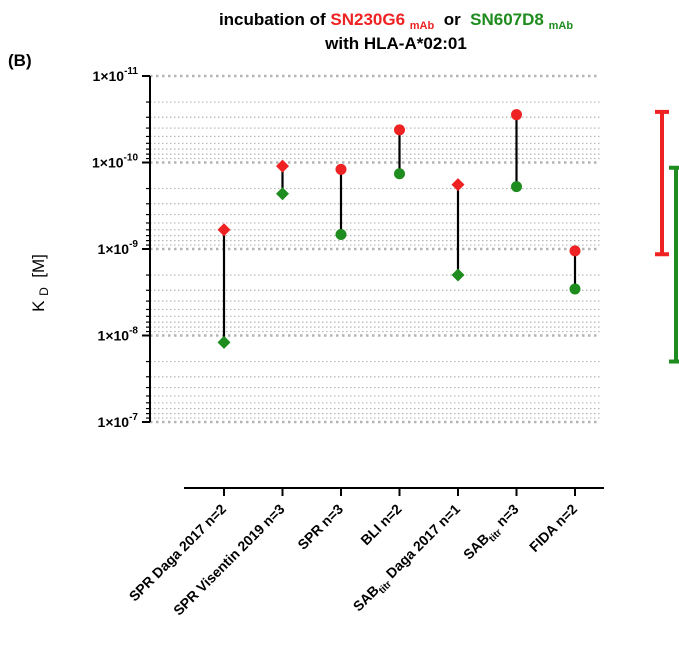  I want to click on y-tick-exponent: -11, so click(131, 71).